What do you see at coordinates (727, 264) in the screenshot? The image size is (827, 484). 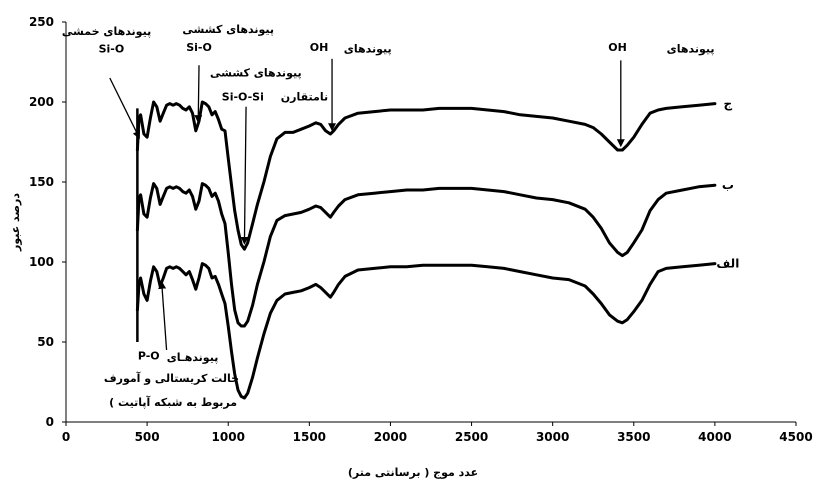 I see `series-label: الف` at bounding box center [727, 264].